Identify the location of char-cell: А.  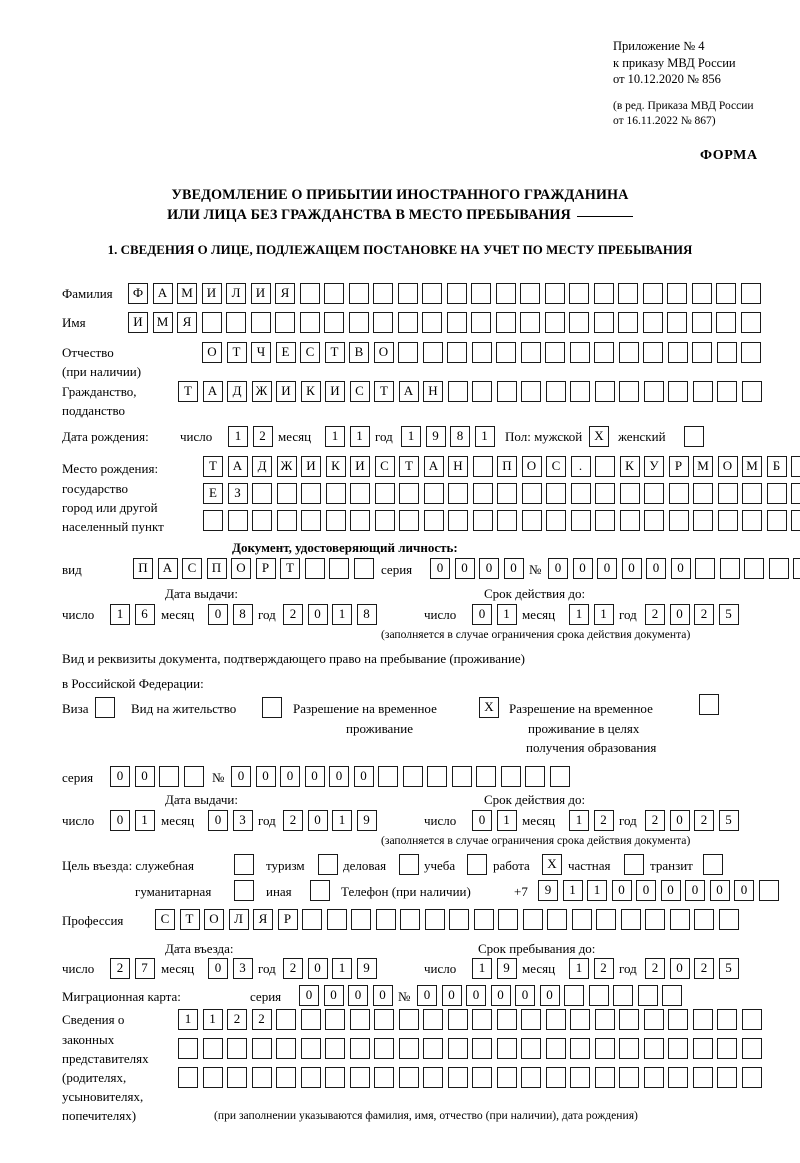
(237, 466).